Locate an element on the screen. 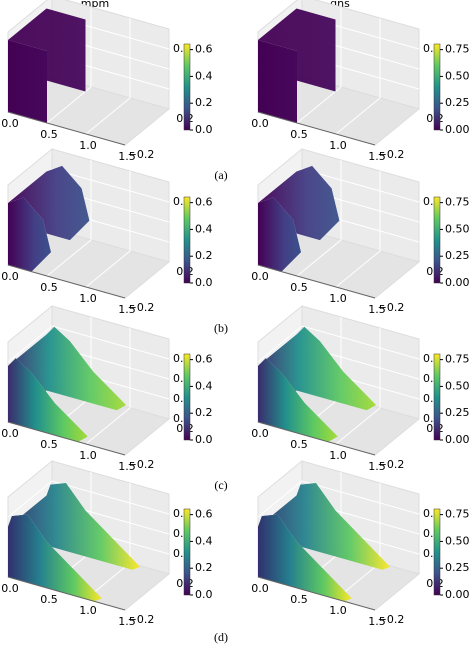 This screenshot has width=474, height=645. caption: (d) is located at coordinates (221, 637).